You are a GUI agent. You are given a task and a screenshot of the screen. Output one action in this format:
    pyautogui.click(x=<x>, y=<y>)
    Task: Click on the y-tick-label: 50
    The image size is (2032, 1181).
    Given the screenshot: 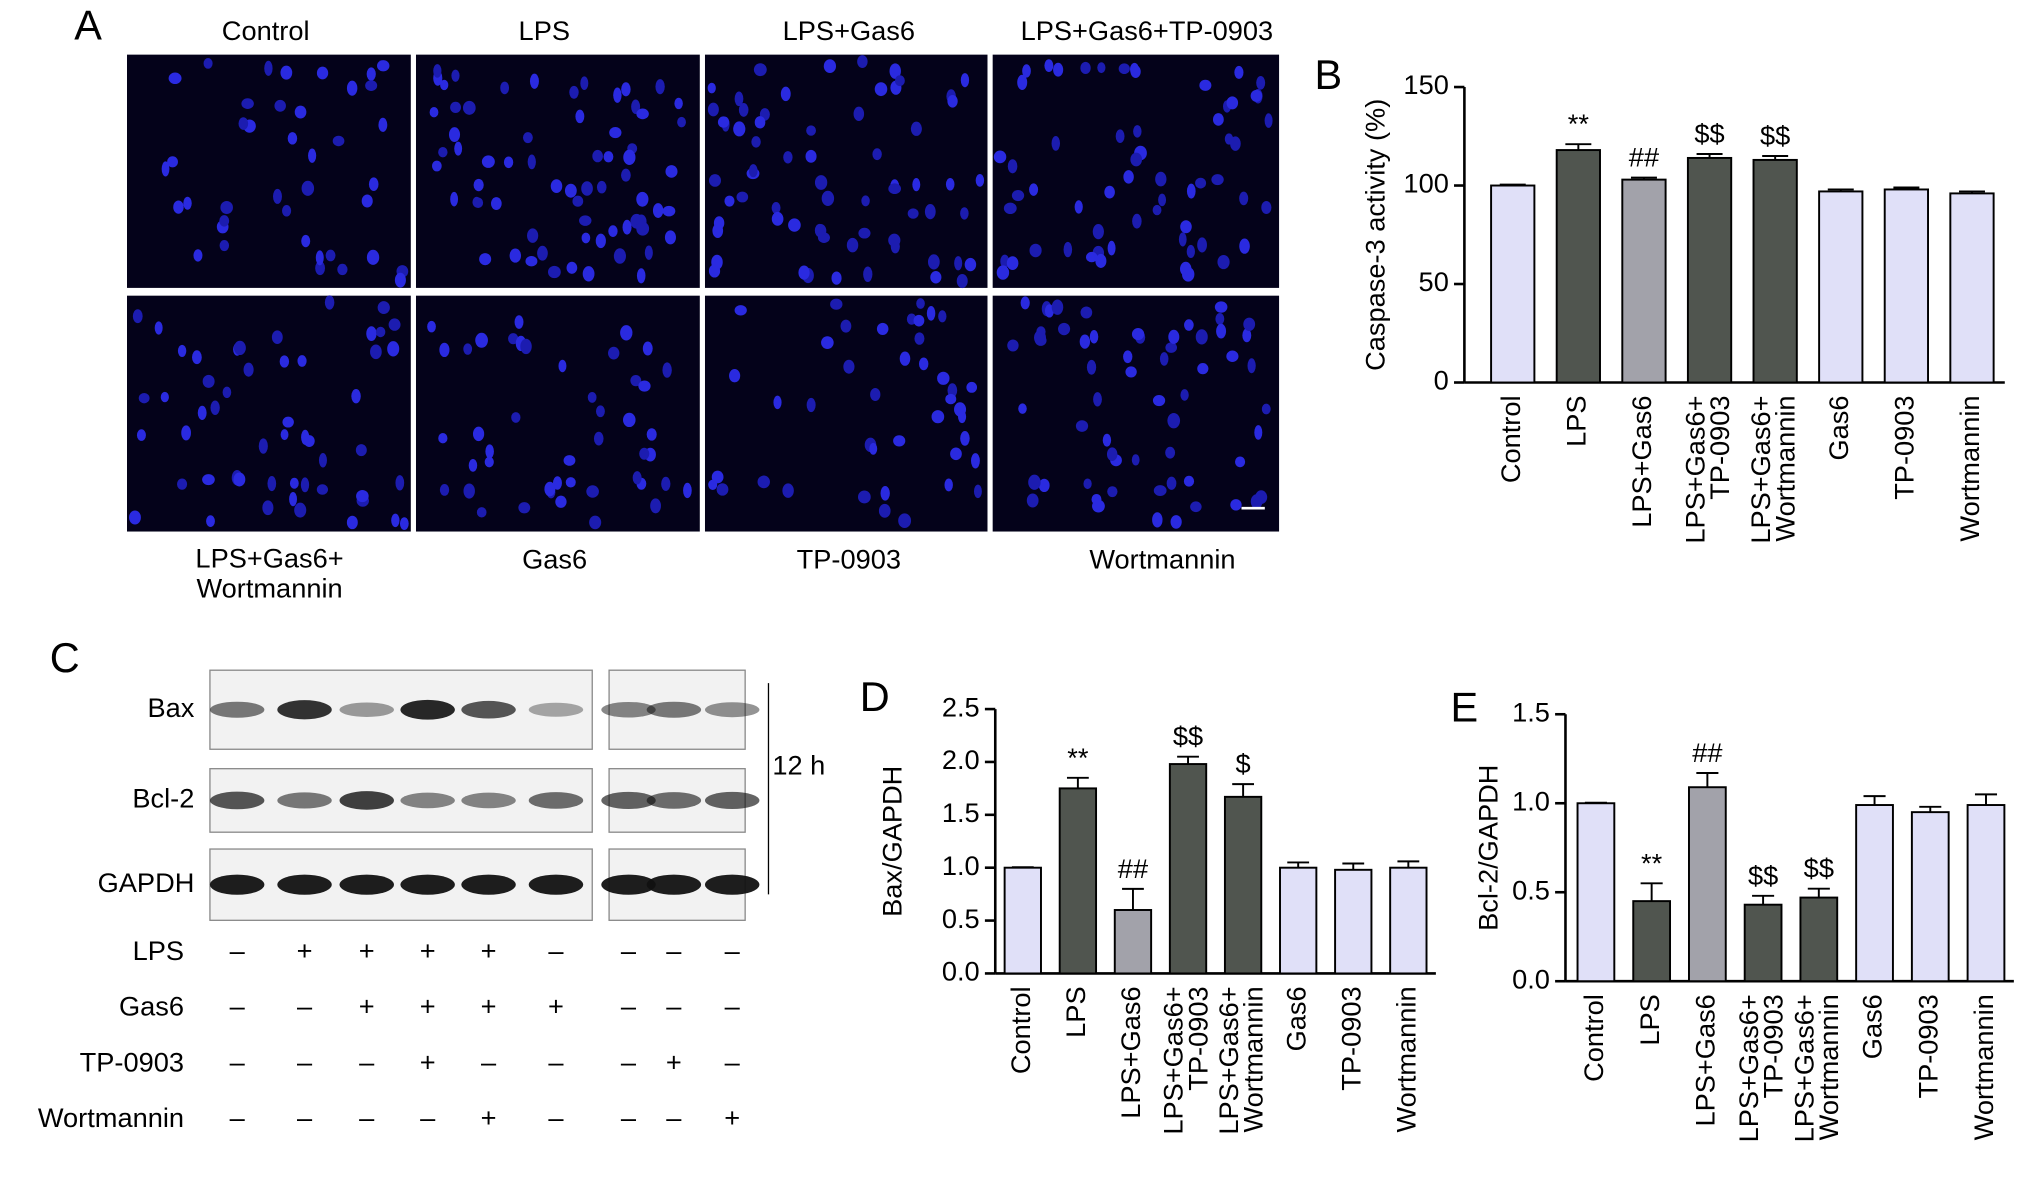 What is the action you would take?
    pyautogui.click(x=1434, y=281)
    